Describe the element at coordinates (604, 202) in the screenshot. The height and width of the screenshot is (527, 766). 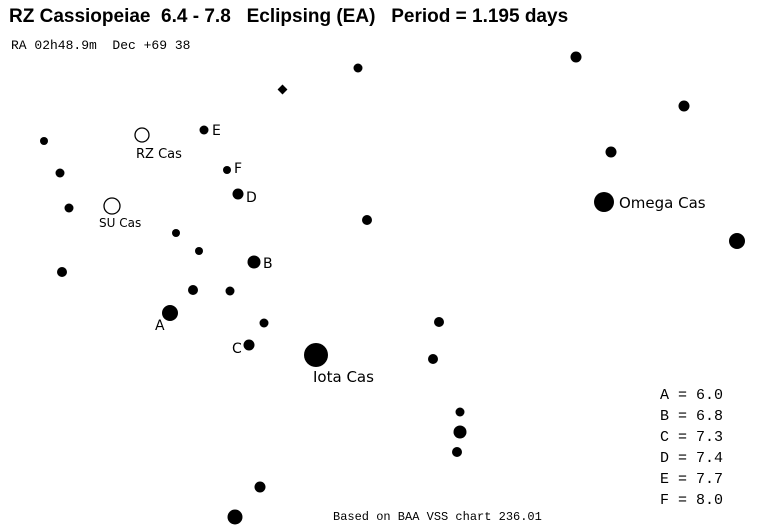
I see `omega-cas-star` at that location.